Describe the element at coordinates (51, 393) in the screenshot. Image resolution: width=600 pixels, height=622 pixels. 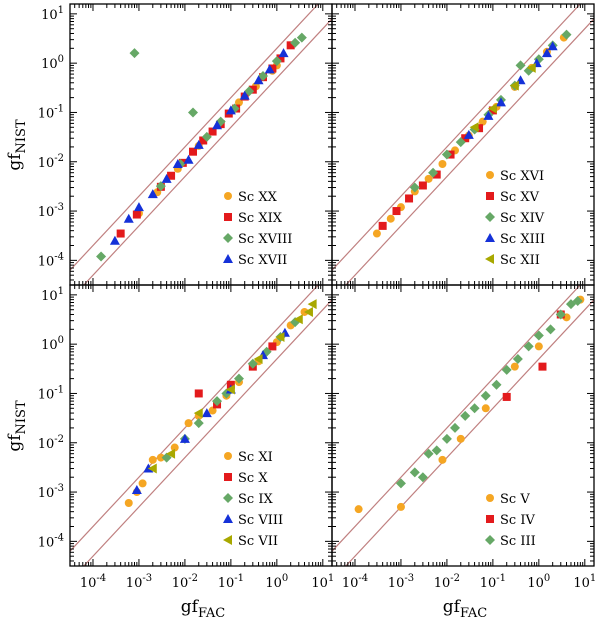
I see `y-tick-label: 10⁻¹` at that location.